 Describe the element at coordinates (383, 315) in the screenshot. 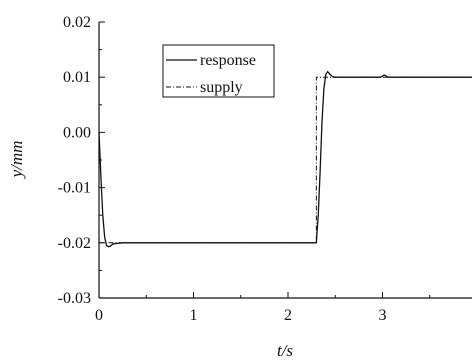

I see `x-tick-label: 3` at that location.